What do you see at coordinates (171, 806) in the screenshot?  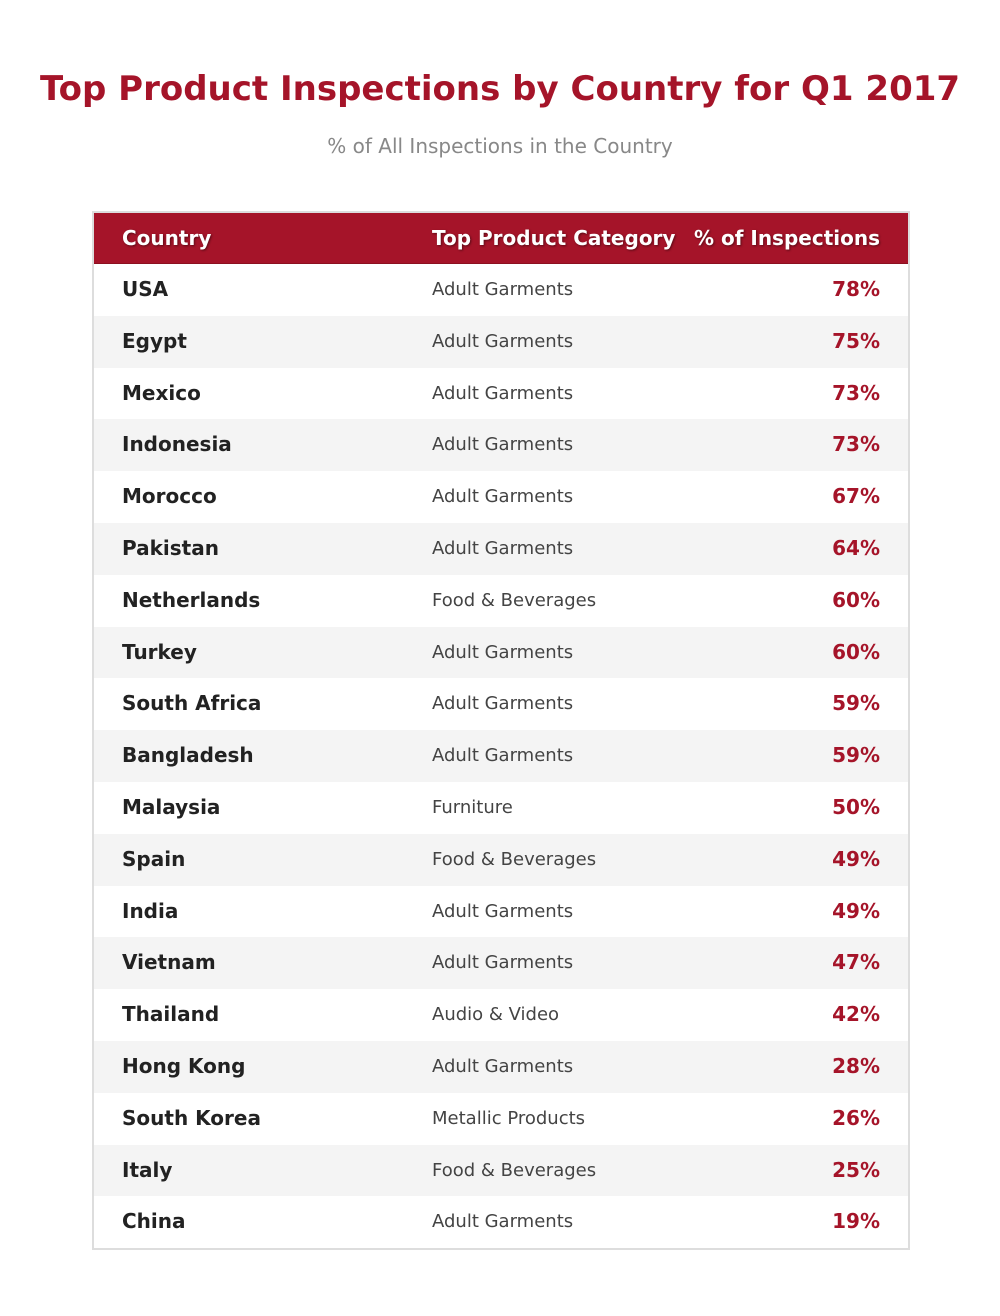 I see `country-cell: Malaysia` at bounding box center [171, 806].